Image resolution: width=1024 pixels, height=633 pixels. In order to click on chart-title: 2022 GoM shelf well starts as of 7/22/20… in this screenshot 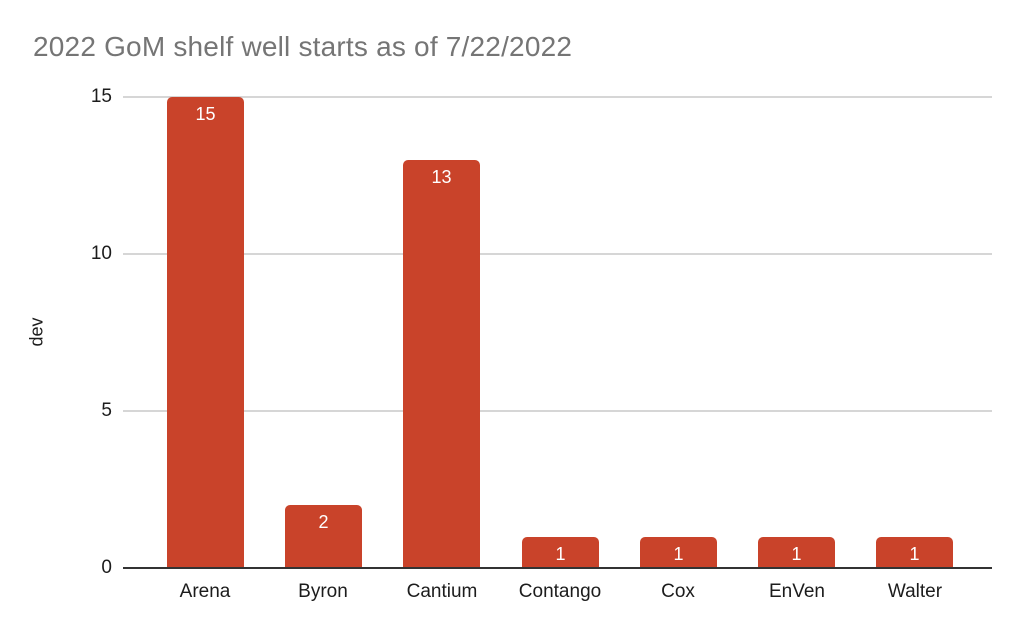, I will do `click(303, 46)`.